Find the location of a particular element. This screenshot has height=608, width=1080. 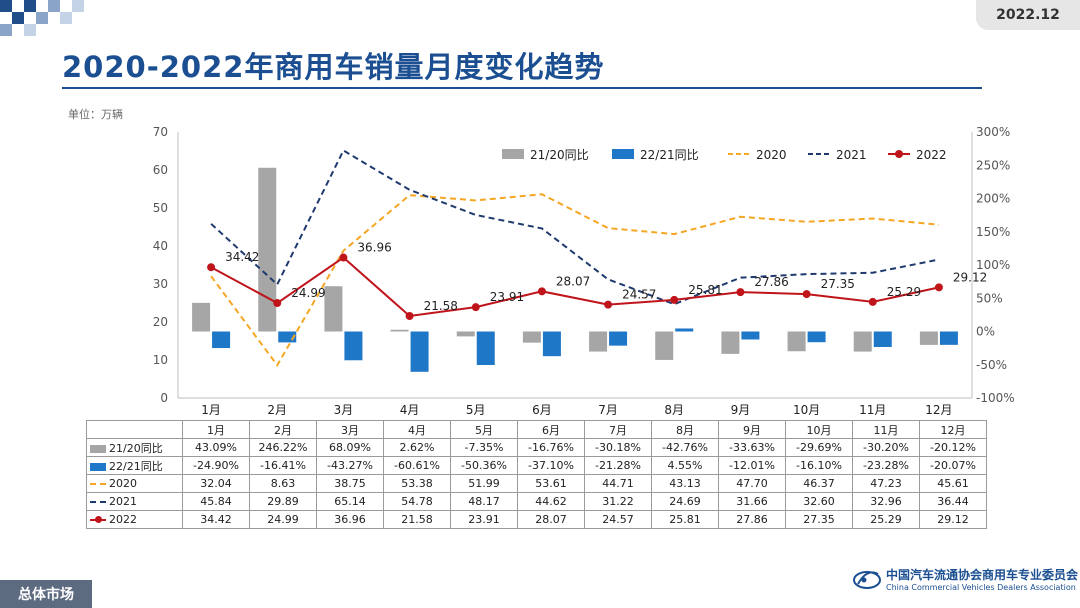

table-cell: -16.76% is located at coordinates (551, 447).